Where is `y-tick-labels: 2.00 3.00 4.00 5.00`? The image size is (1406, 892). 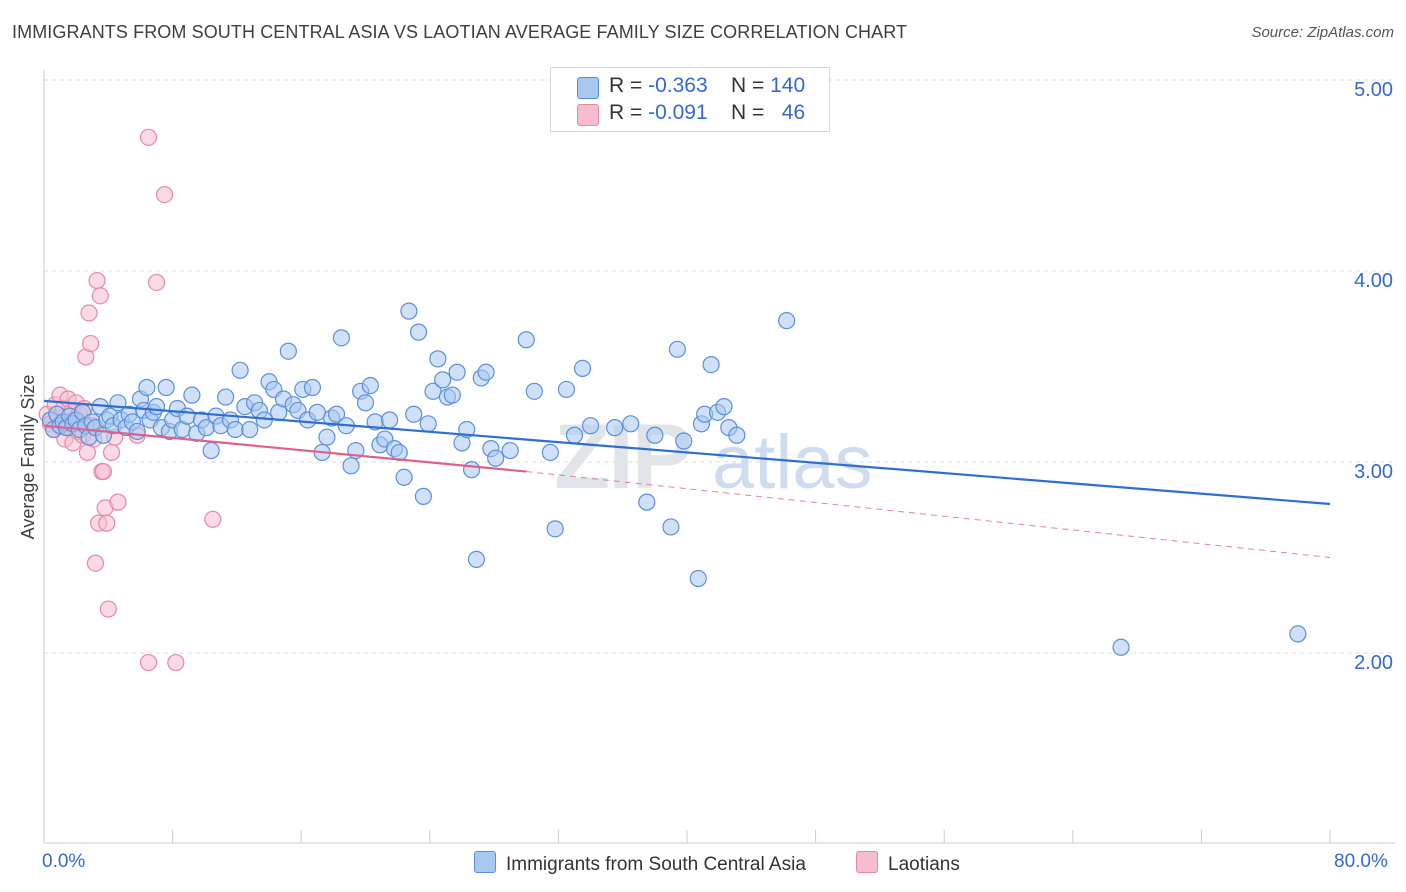 y-tick-labels: 2.00 3.00 4.00 5.00 is located at coordinates (1373, 376).